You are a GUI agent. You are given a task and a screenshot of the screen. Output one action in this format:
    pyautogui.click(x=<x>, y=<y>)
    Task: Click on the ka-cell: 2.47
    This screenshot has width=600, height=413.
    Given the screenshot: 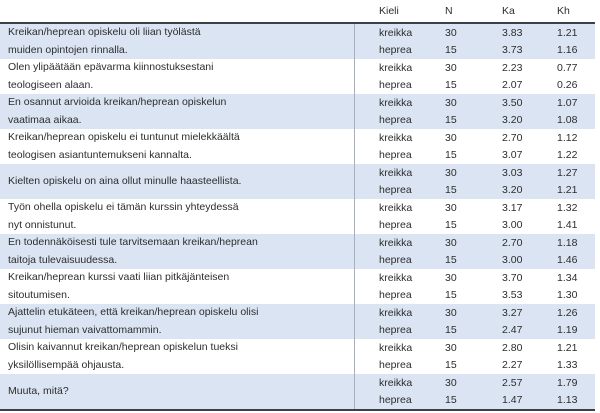 What is the action you would take?
    pyautogui.click(x=512, y=330)
    